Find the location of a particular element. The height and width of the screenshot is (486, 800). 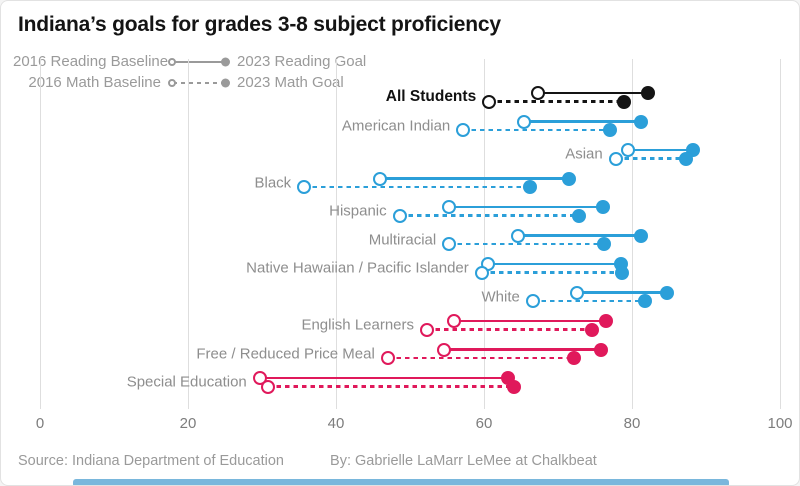

category-label: All Students is located at coordinates (431, 97).